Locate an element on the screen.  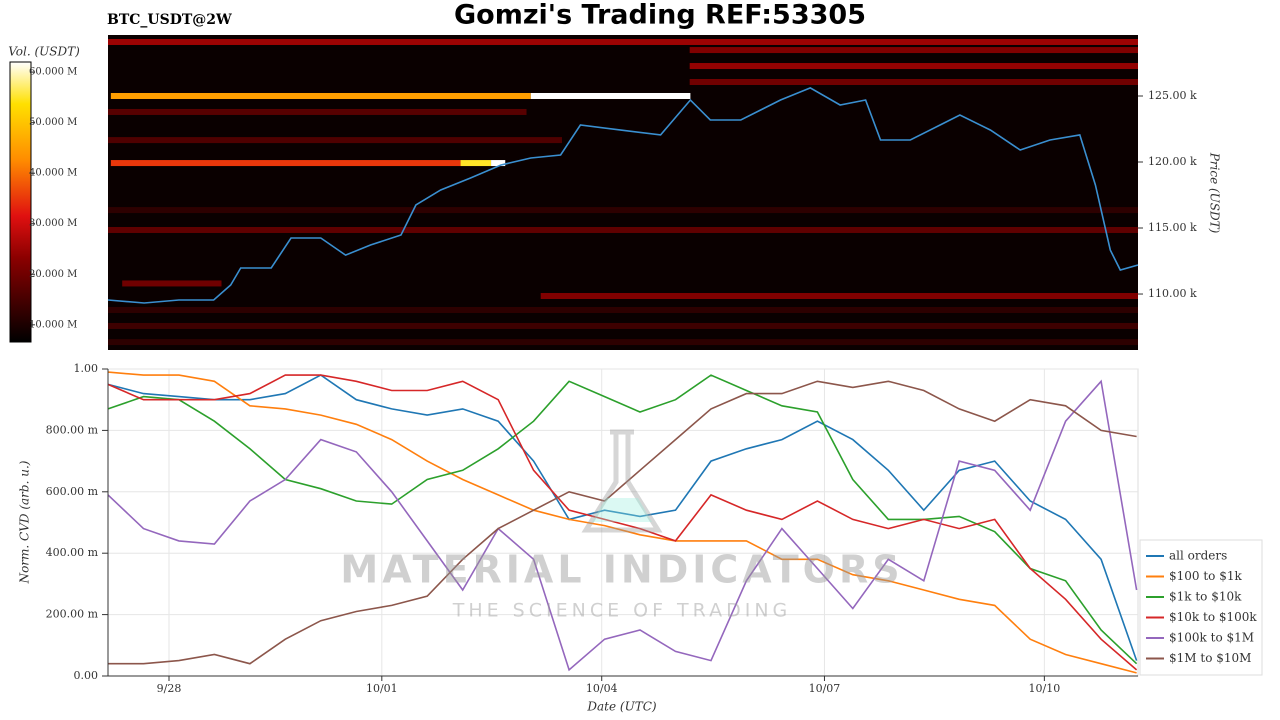
legend-label: $10k to $100k is located at coordinates (1213, 617).